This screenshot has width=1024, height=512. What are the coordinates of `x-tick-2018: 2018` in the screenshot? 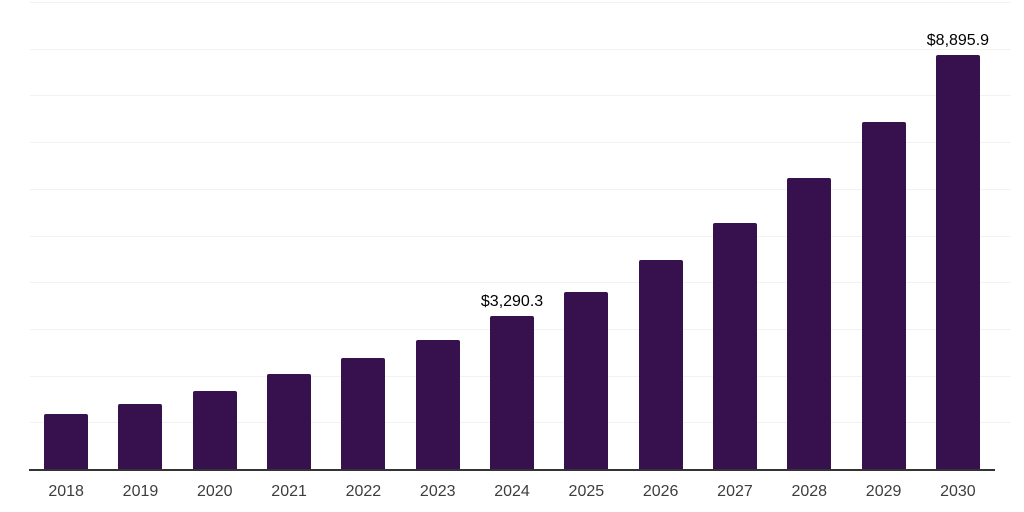 It's located at (66, 491).